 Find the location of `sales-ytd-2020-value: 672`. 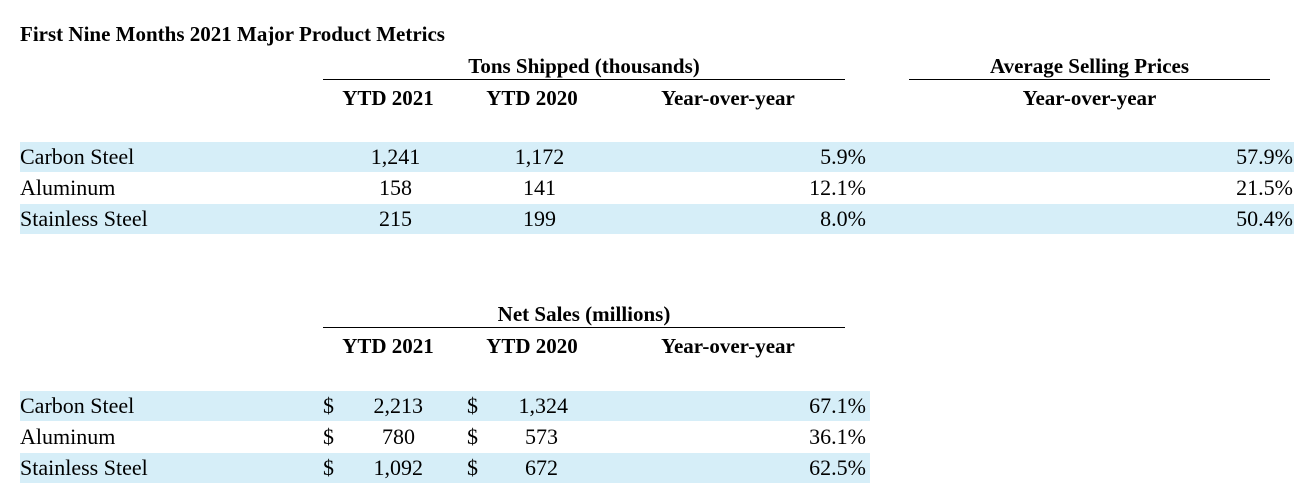

sales-ytd-2020-value: 672 is located at coordinates (541, 467).